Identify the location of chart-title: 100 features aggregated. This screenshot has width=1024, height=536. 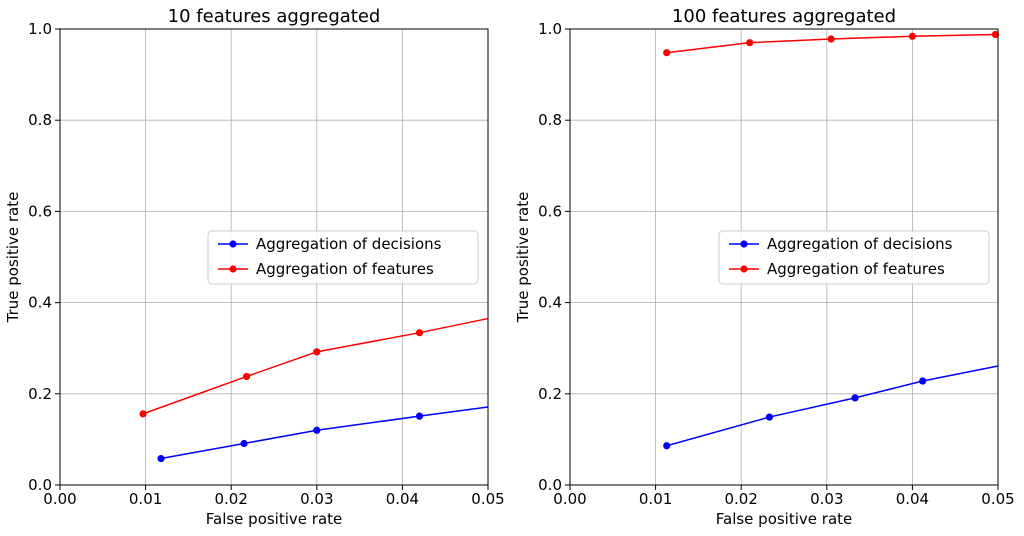
(784, 16).